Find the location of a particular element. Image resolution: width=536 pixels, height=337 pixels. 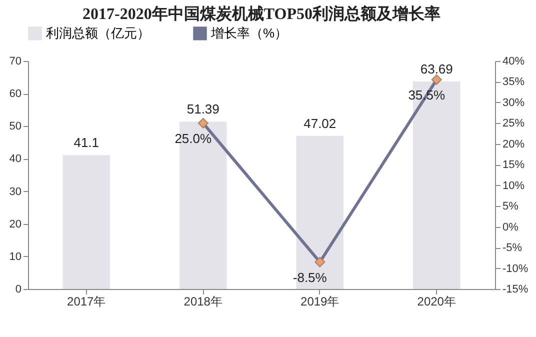

data-label: 63.69 is located at coordinates (436, 69).